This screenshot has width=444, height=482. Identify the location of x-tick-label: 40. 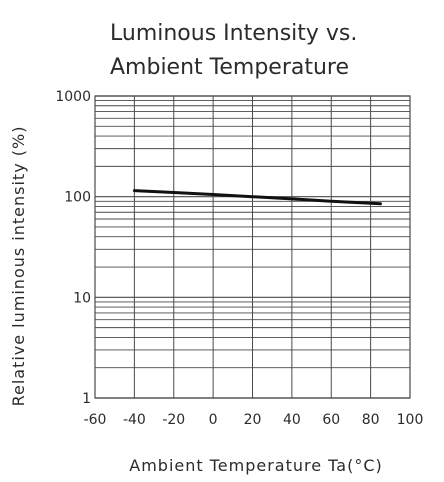
(292, 420).